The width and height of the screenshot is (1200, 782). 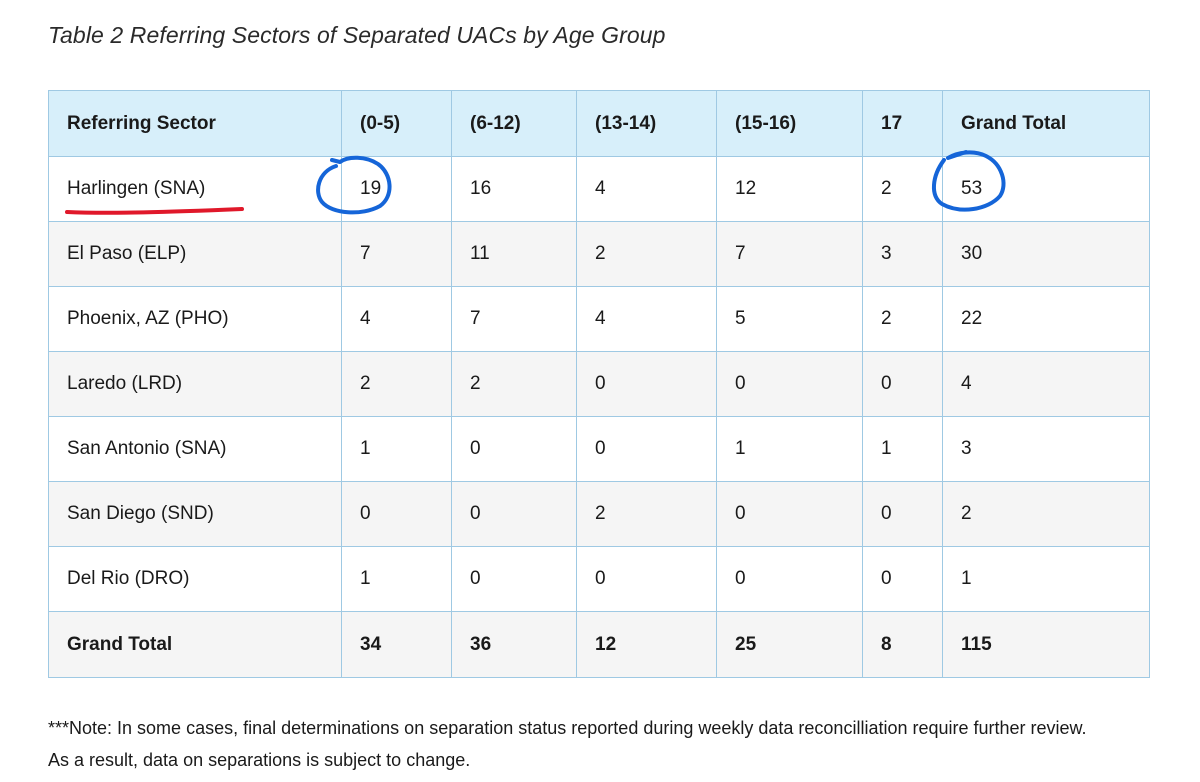 I want to click on table-row: San Antonio (SNA) 1 0 0 1 1 3, so click(x=599, y=449).